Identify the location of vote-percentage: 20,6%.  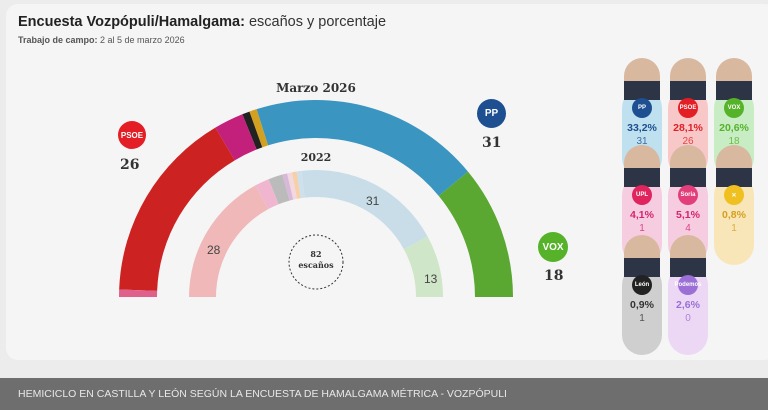
(734, 128).